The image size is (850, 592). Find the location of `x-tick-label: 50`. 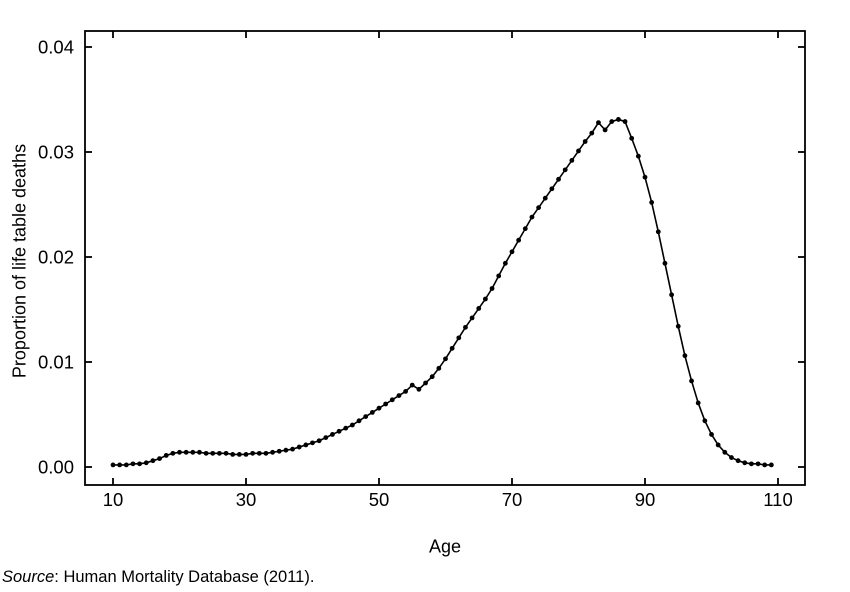

x-tick-label: 50 is located at coordinates (379, 499).